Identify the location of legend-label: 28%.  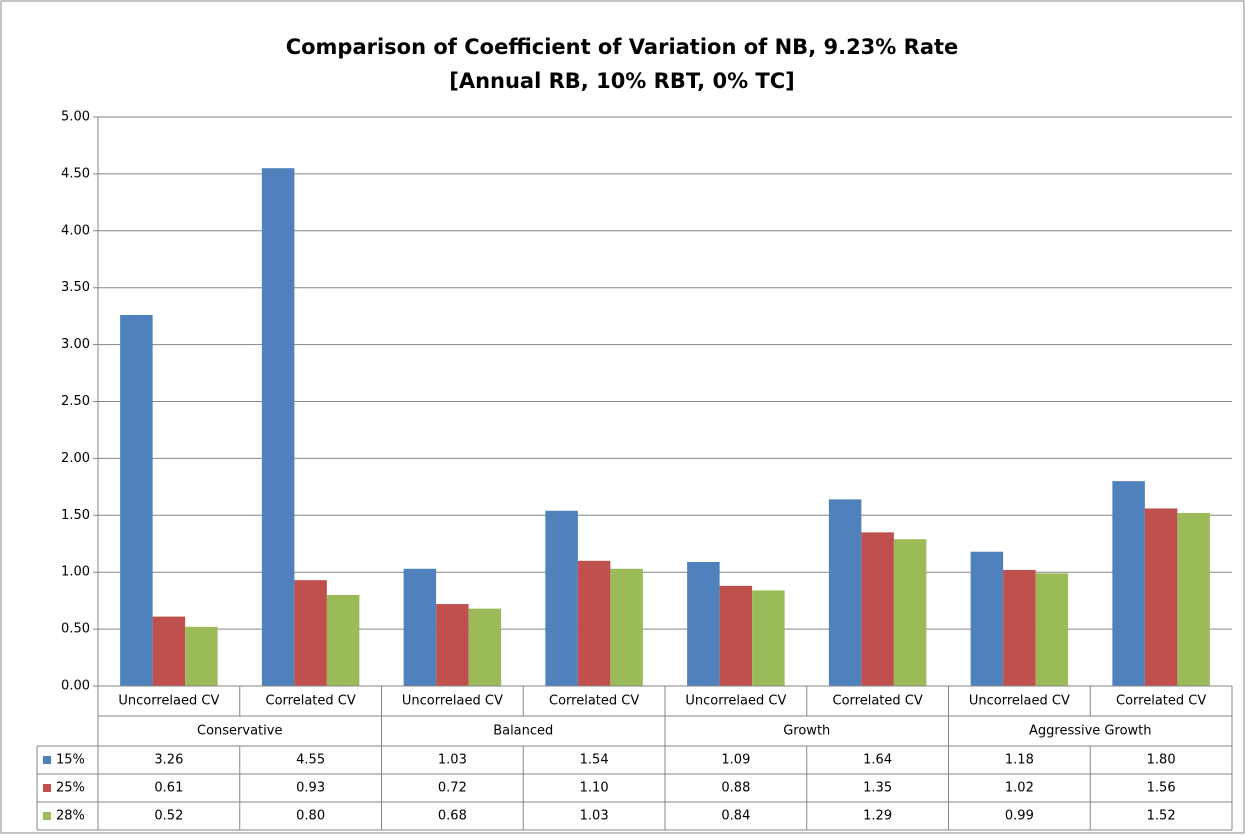
(70, 816).